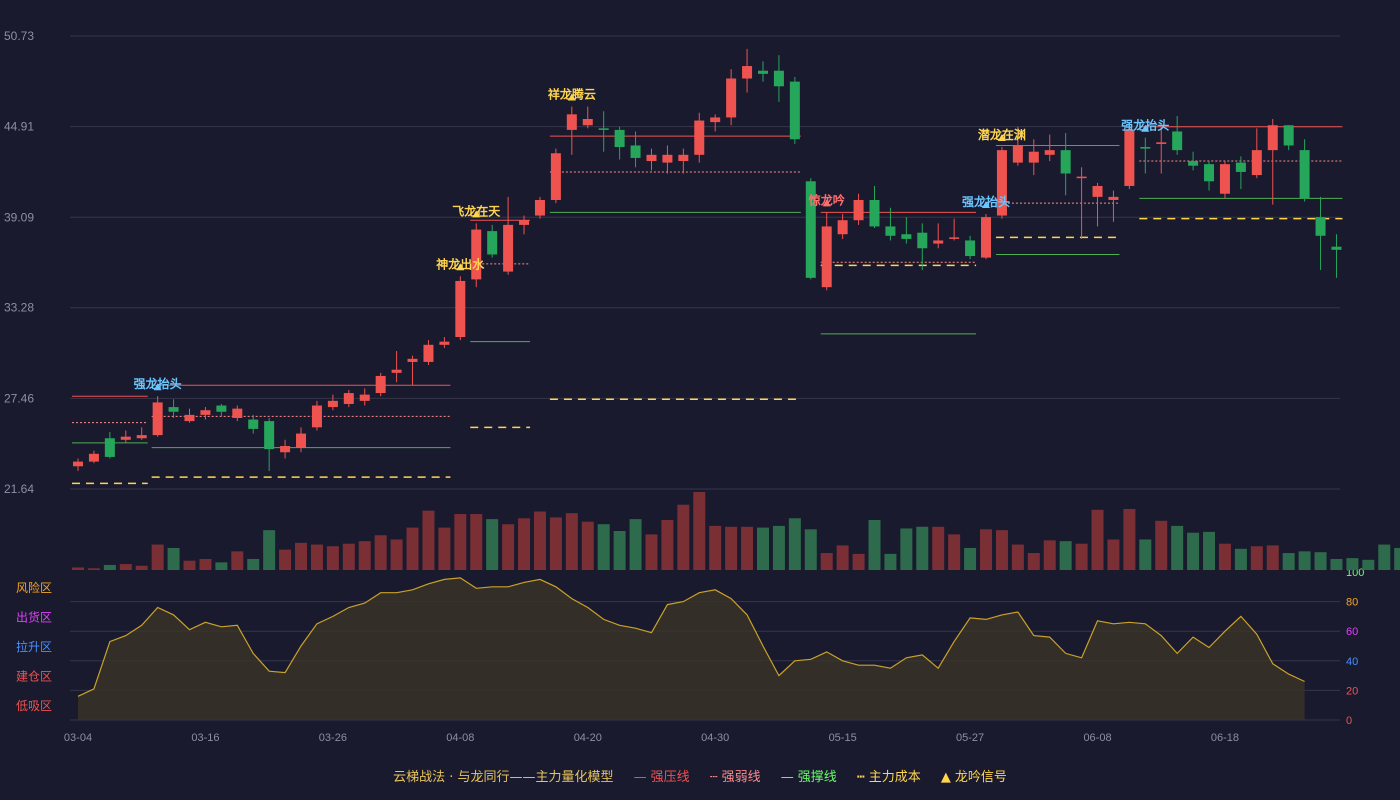 This screenshot has height=800, width=1400. What do you see at coordinates (715, 738) in the screenshot?
I see `x-tick-label: 04-30` at bounding box center [715, 738].